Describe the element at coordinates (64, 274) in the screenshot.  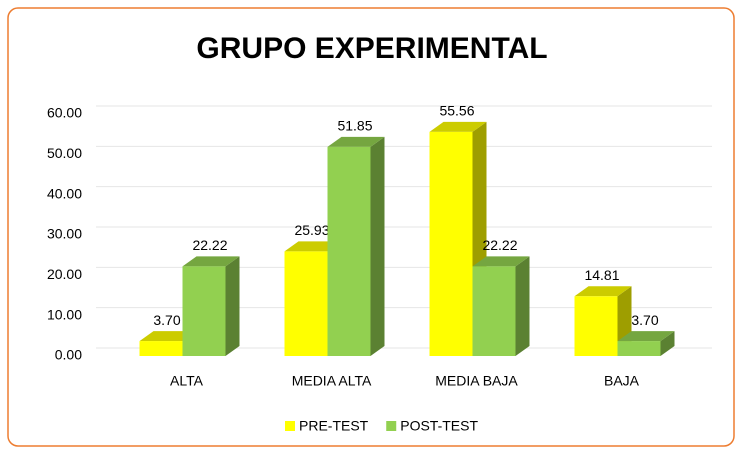
I see `y-tick-label: 20.00` at that location.